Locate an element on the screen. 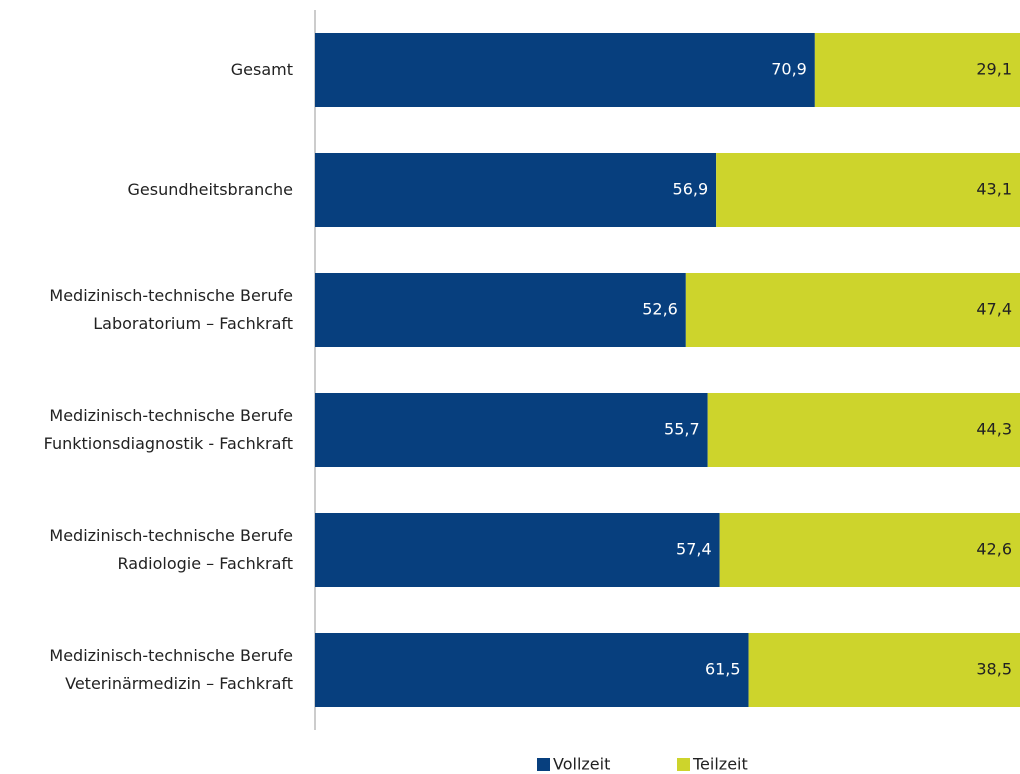 The image size is (1020, 774). value-label: 44,3 is located at coordinates (994, 429).